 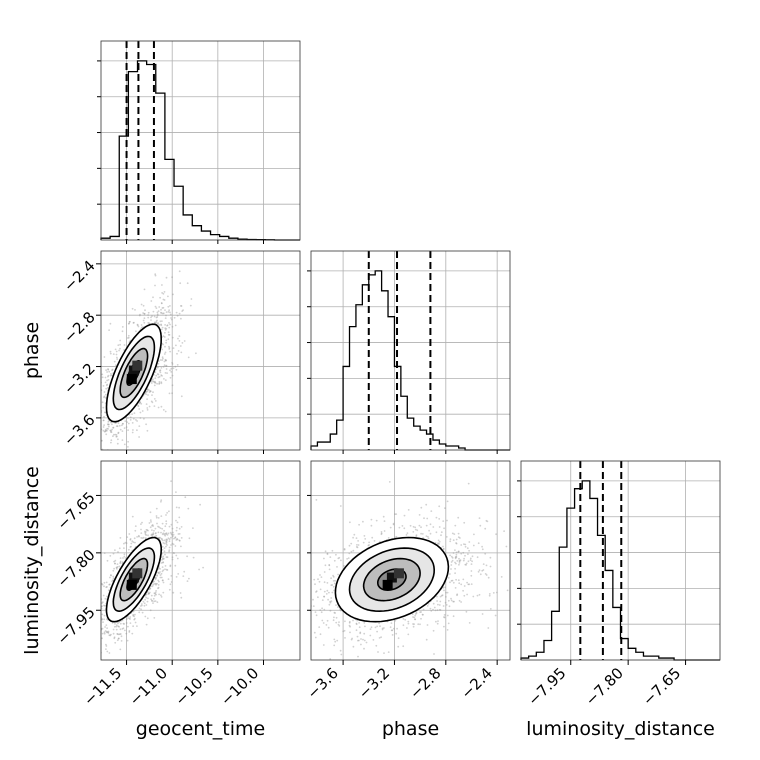 What do you see at coordinates (79, 378) in the screenshot?
I see `y-tick-label: −3.2` at bounding box center [79, 378].